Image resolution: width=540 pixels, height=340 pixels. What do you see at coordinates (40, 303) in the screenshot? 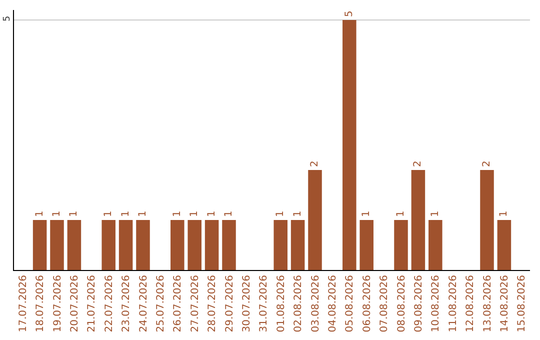
I see `x-tick-label: 18.07.2026` at bounding box center [40, 303].